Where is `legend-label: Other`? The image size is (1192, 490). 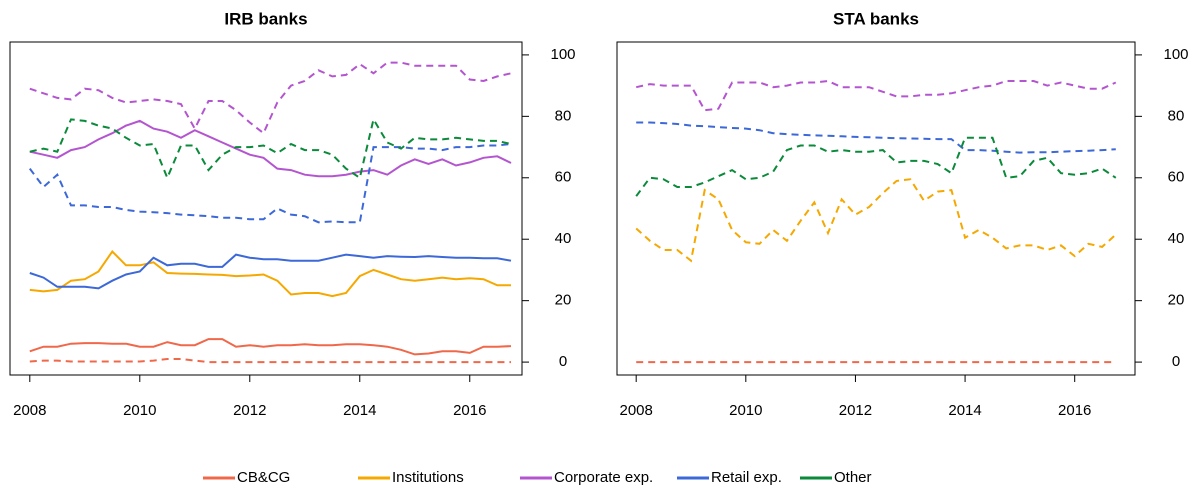
legend-label: Other is located at coordinates (853, 477).